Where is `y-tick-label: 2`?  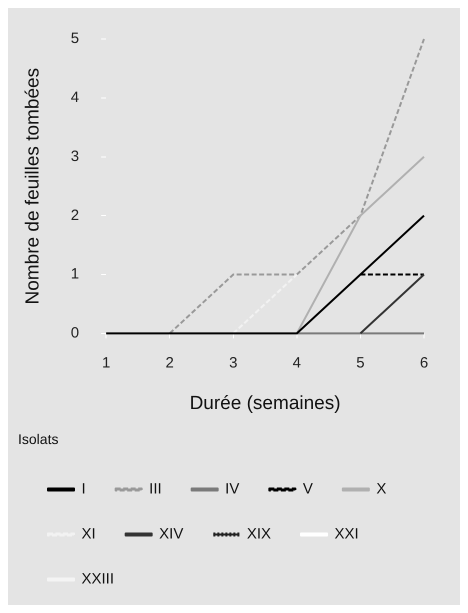 y-tick-label: 2 is located at coordinates (75, 215).